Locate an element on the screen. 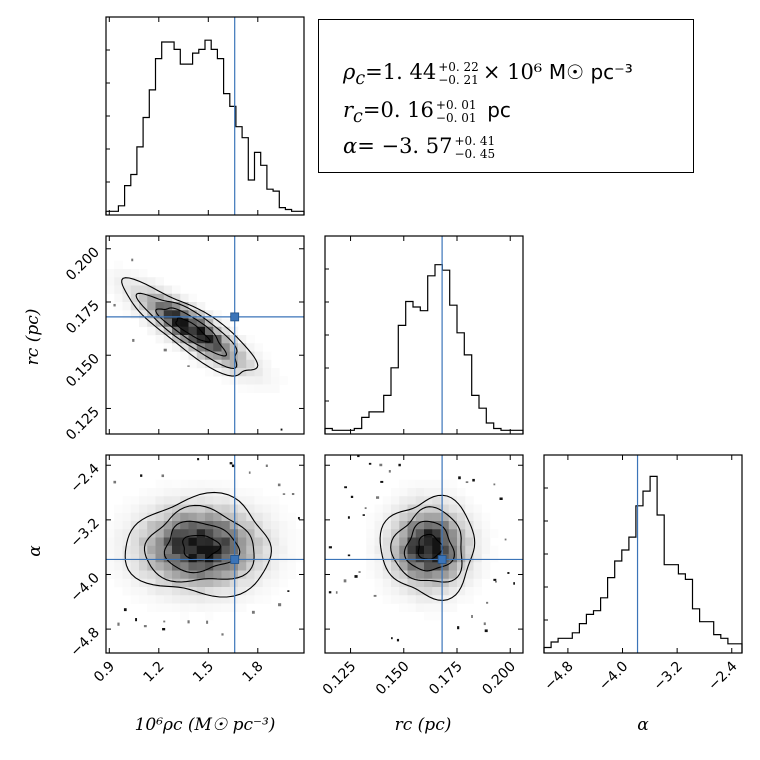 Image resolution: width=760 pixels, height=760 pixels. xtick-label-alpha: −2.4 is located at coordinates (722, 675).